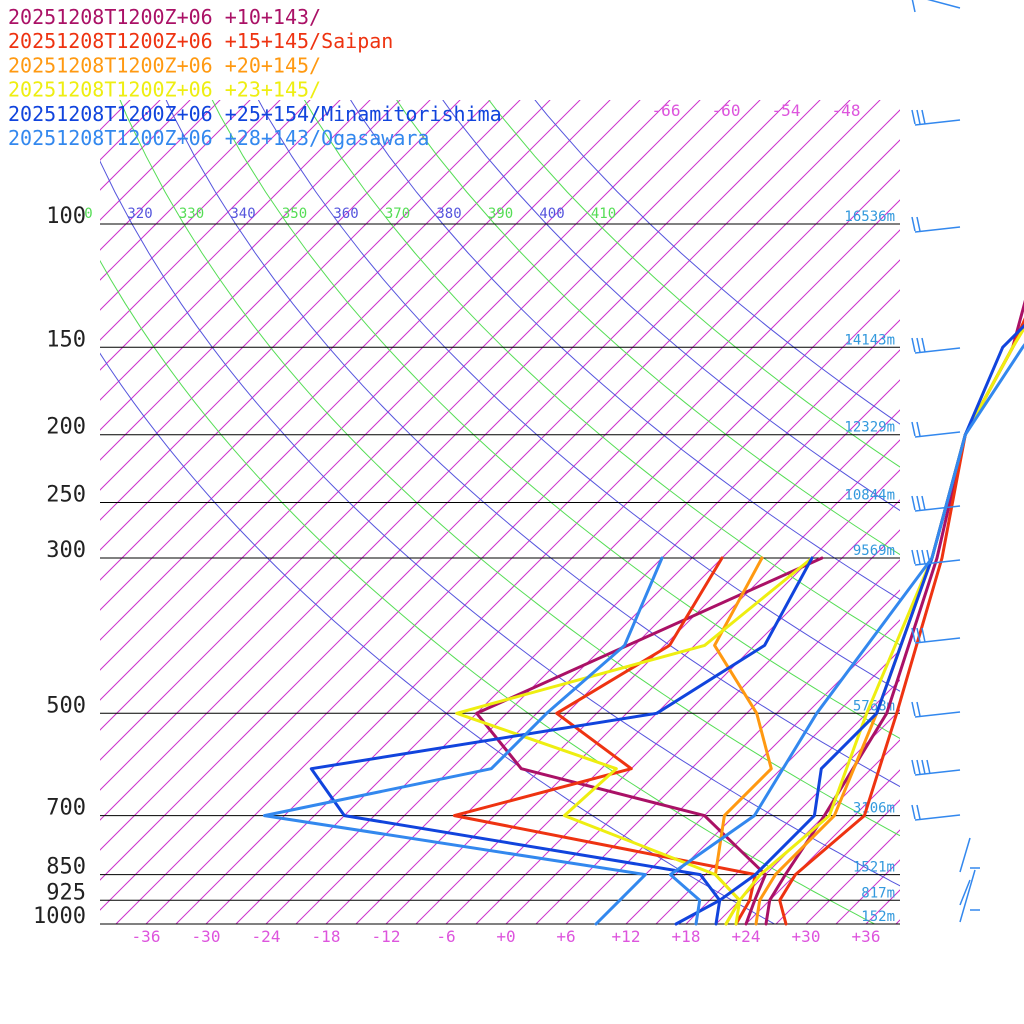 The height and width of the screenshot is (1024, 1024). Describe the element at coordinates (397, 214) in the screenshot. I see `theta-label: 370` at that location.